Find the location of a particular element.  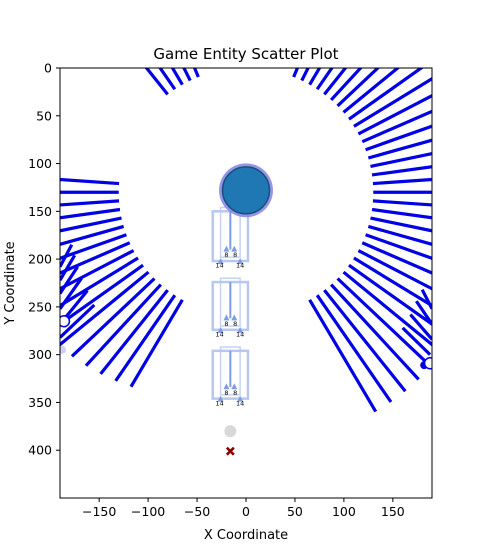

unit-group-1: 8 814 14 is located at coordinates (230, 308).